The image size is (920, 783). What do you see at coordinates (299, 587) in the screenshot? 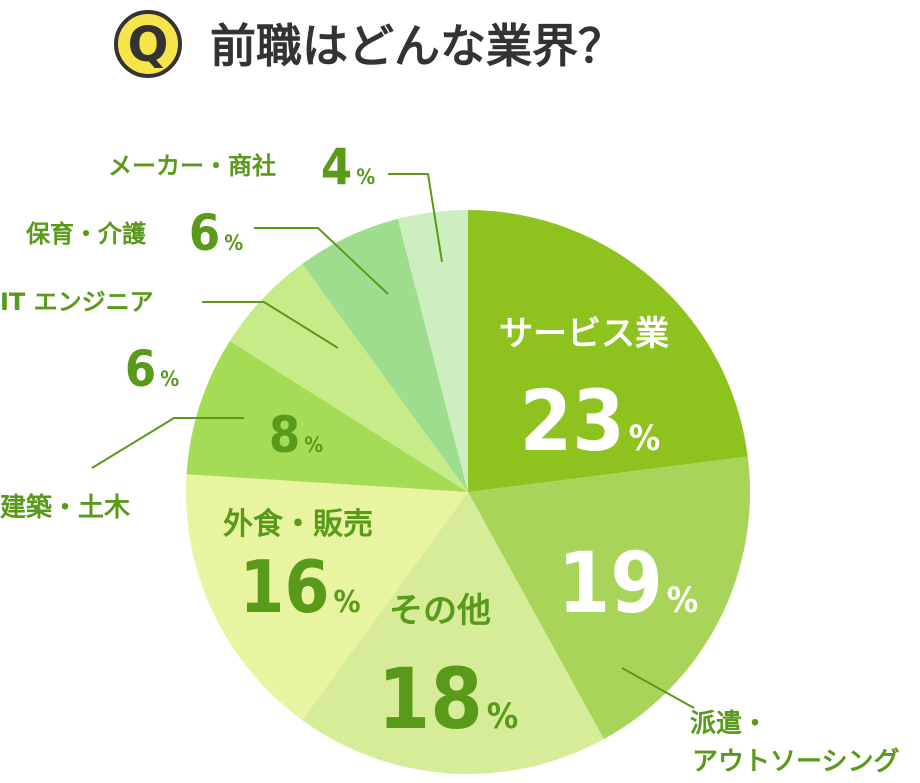
I see `value-gaishoku: 16%` at bounding box center [299, 587].